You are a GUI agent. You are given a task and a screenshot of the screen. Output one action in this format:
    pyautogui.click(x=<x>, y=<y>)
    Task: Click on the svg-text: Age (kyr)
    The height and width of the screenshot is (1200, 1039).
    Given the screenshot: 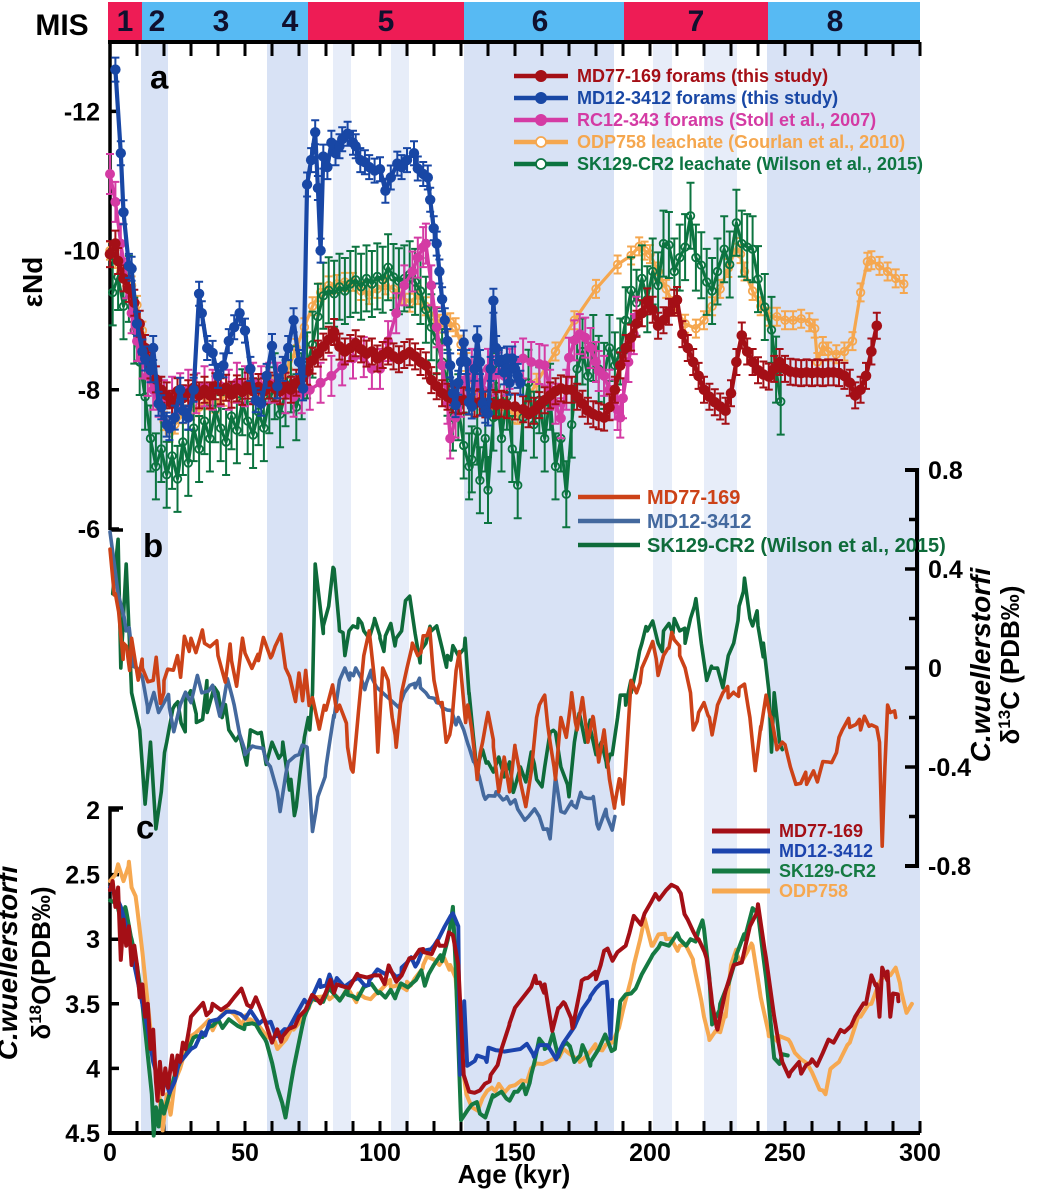 What is the action you would take?
    pyautogui.click(x=514, y=1174)
    